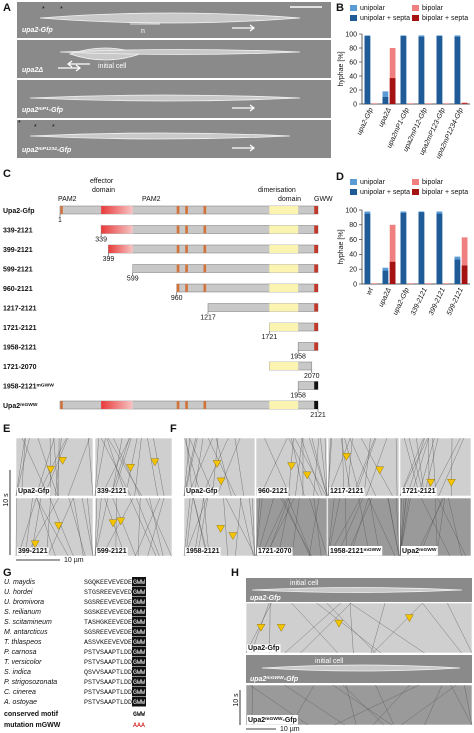 This screenshot has width=474, height=733. Describe the element at coordinates (30, 682) in the screenshot. I see `species-name: P. strigosozonata` at that location.